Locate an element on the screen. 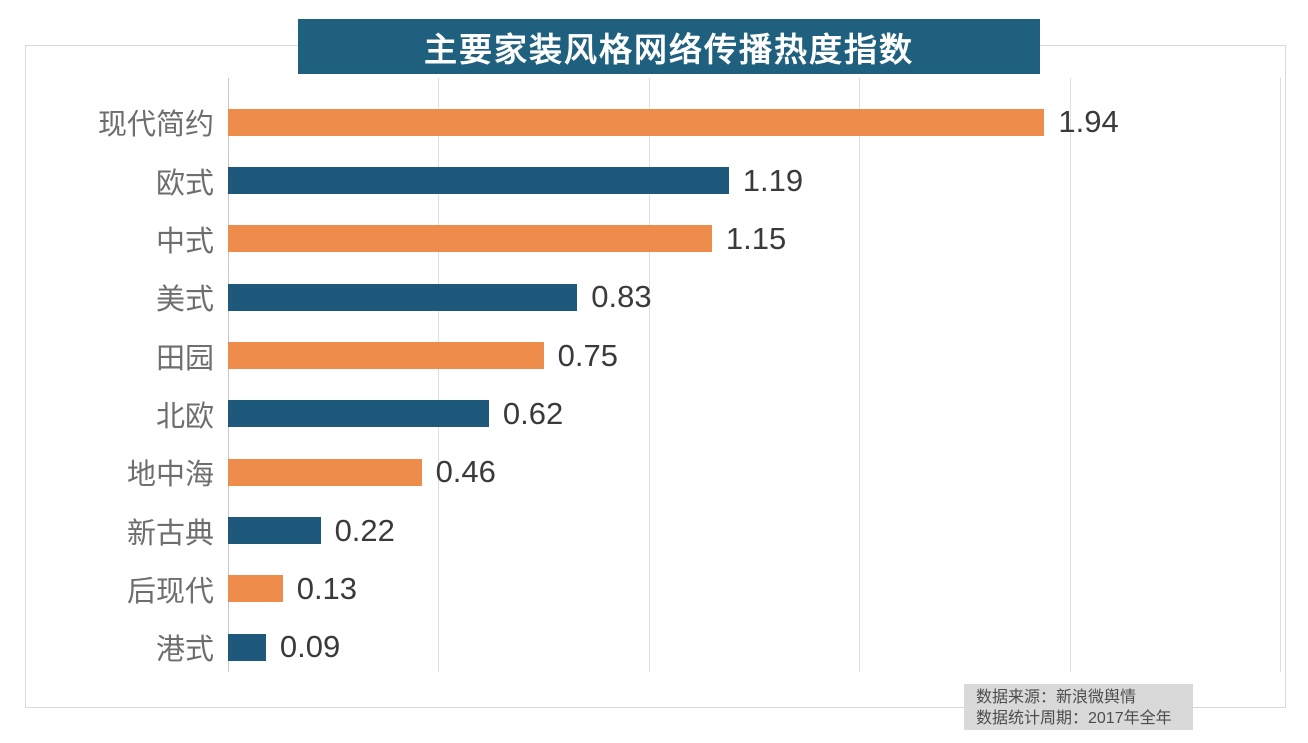  bar-row: 现代简约 1.94 is located at coordinates (654, 122).